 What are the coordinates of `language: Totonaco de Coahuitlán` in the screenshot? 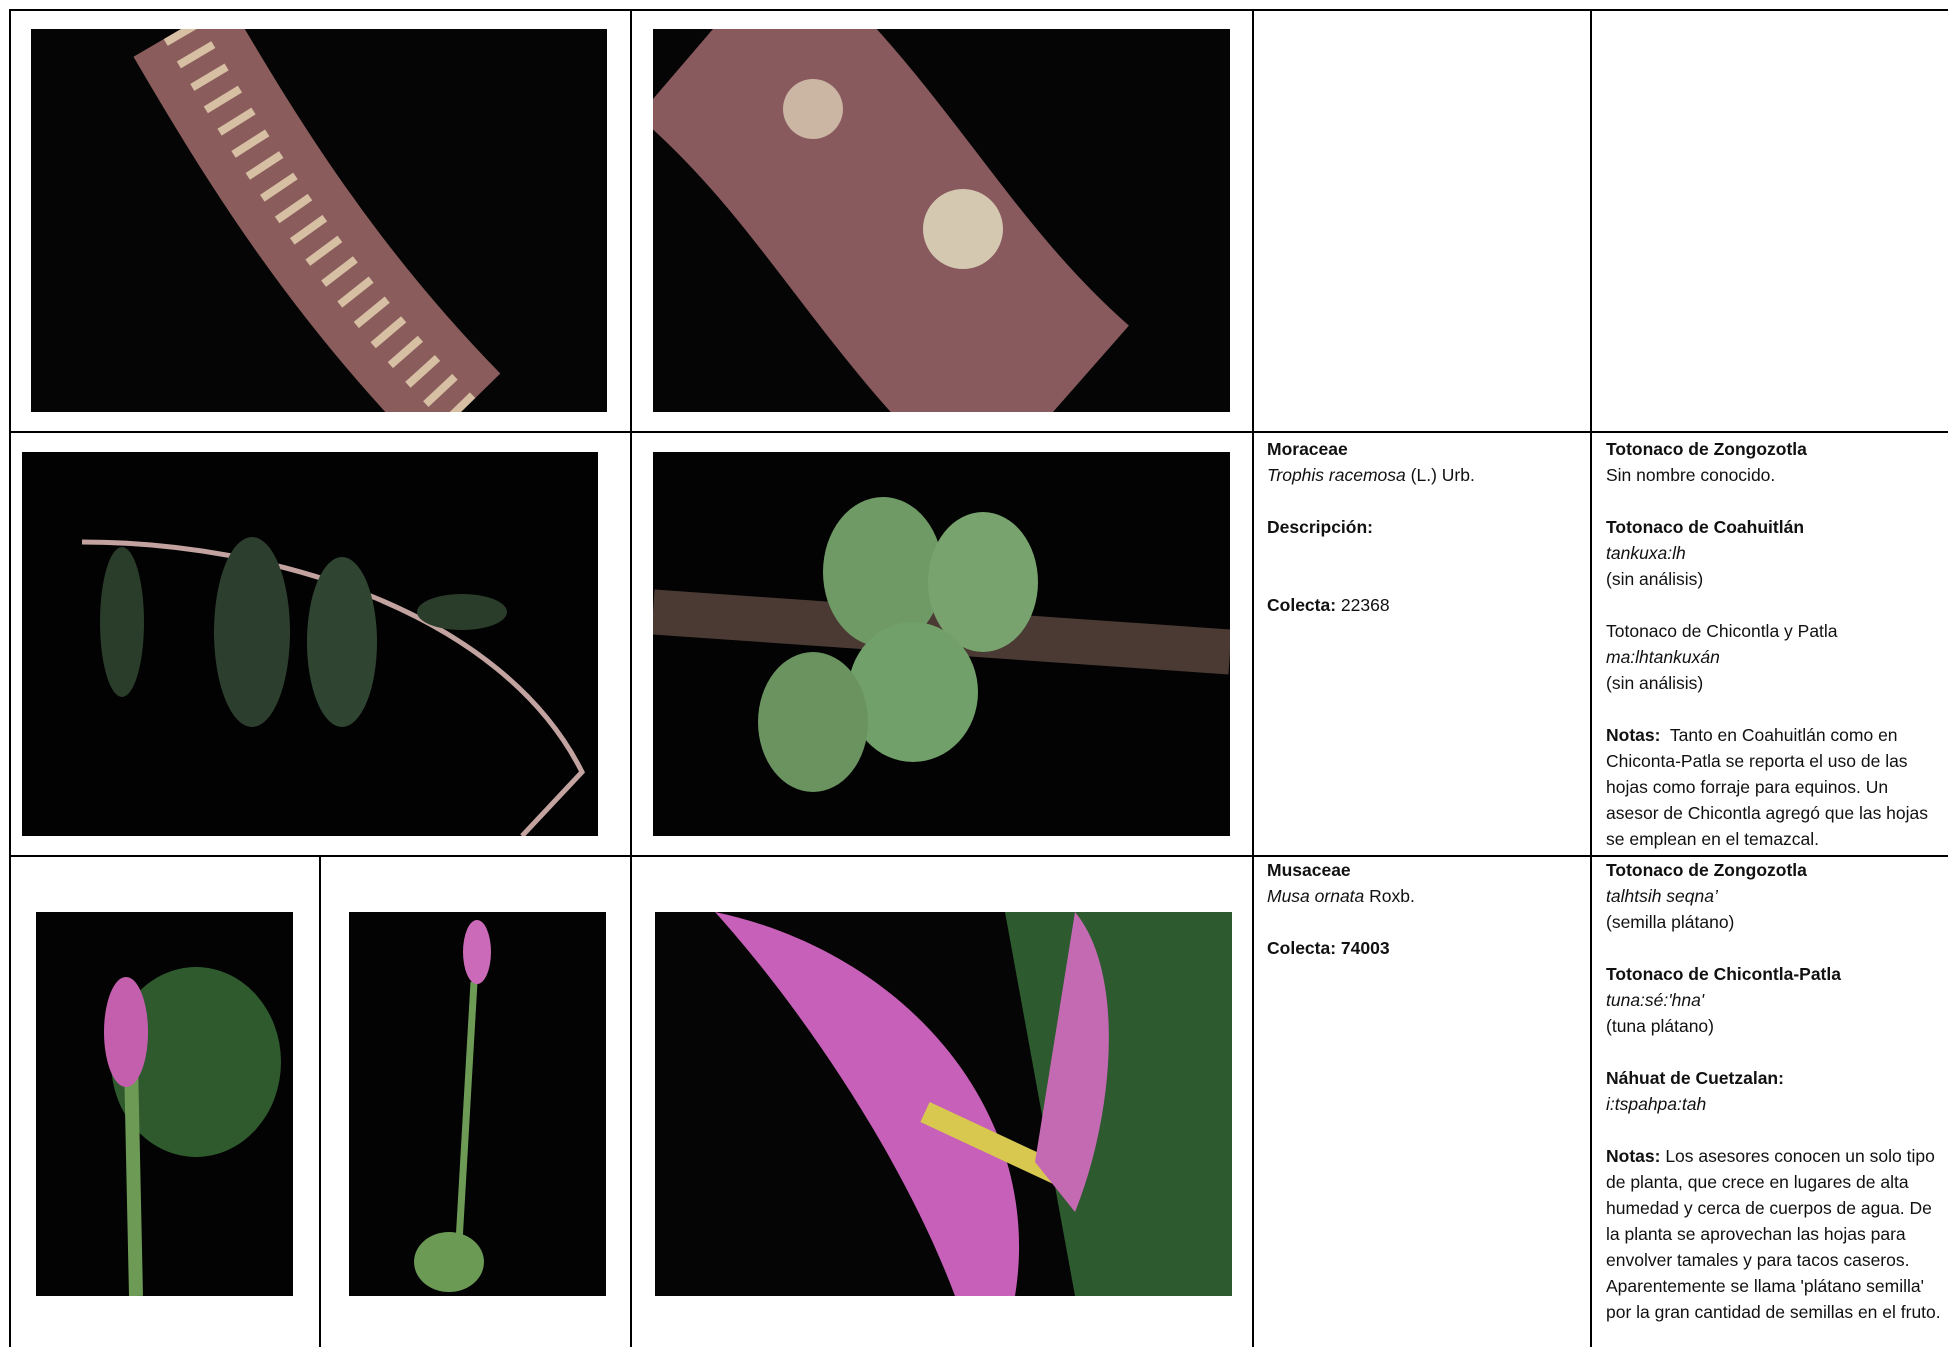 It's located at (1705, 527).